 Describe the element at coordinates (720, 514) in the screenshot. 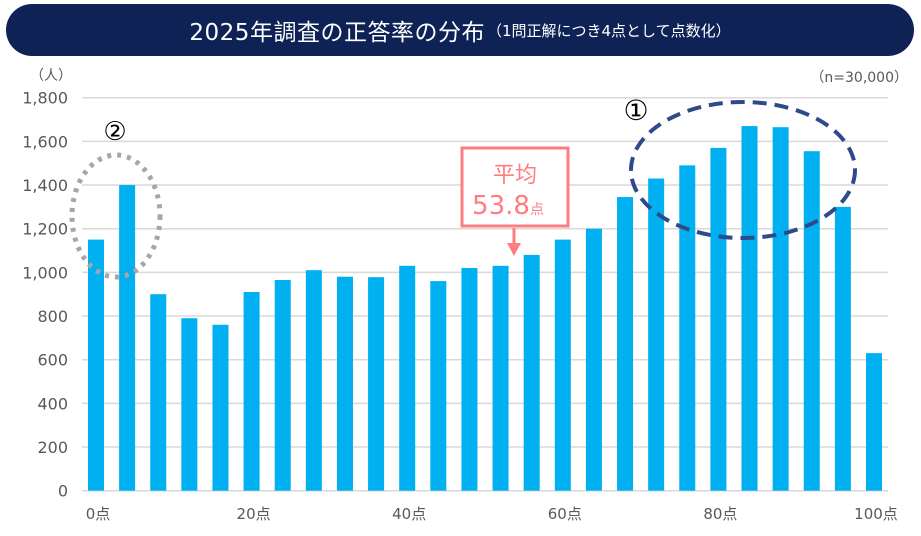

I see `x-tick-label: 80点` at that location.